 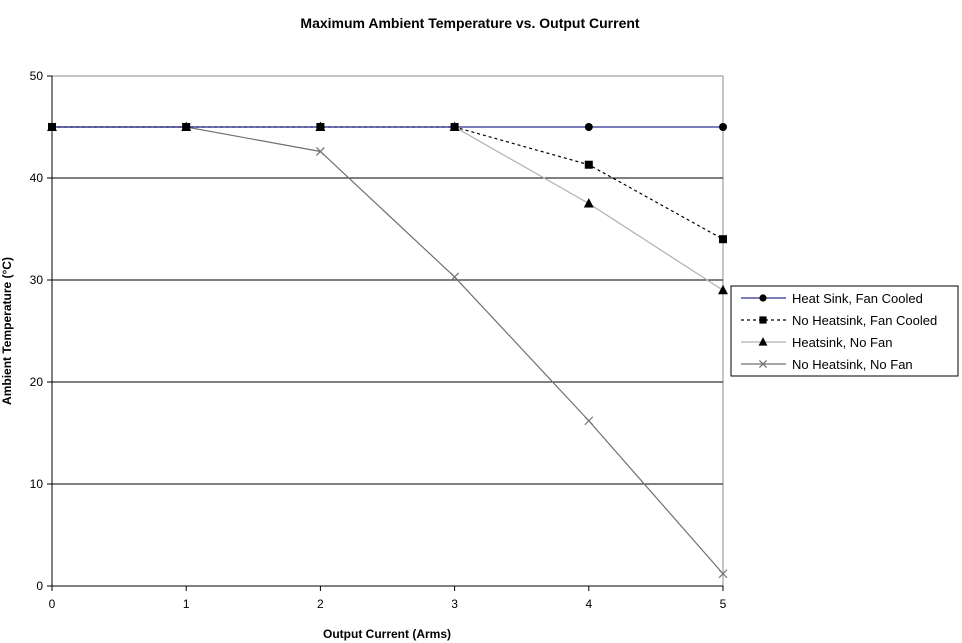 I want to click on legend-label-2: No Heatsink, Fan Cooled, so click(x=864, y=320).